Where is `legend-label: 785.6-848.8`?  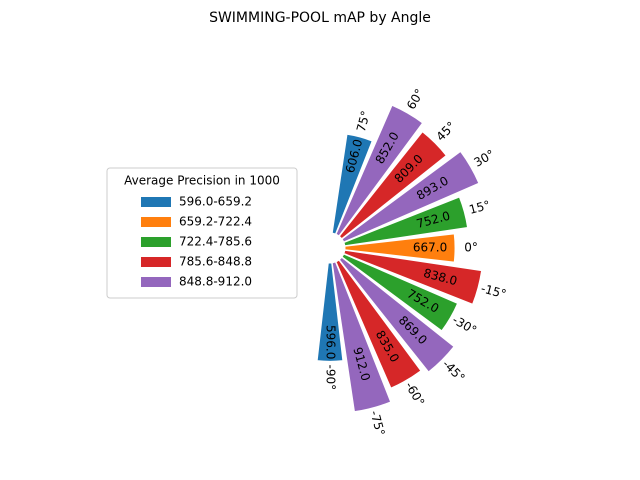
legend-label: 785.6-848.8 is located at coordinates (215, 262).